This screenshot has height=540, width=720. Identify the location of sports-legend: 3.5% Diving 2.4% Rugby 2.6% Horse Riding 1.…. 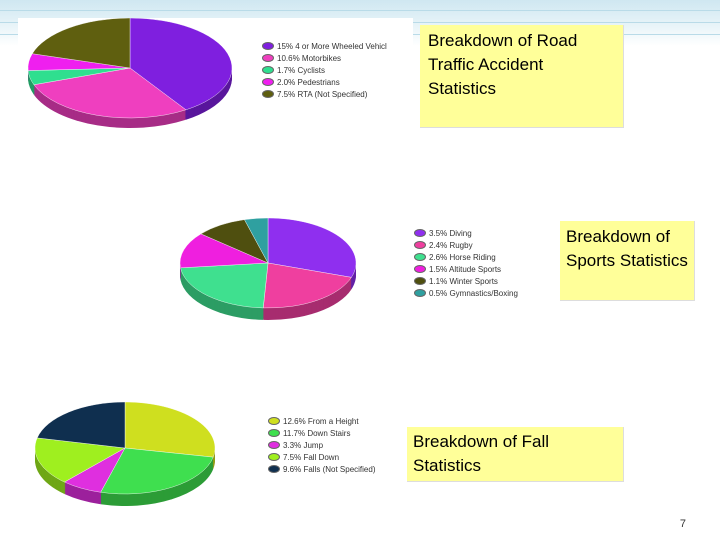
(466, 263).